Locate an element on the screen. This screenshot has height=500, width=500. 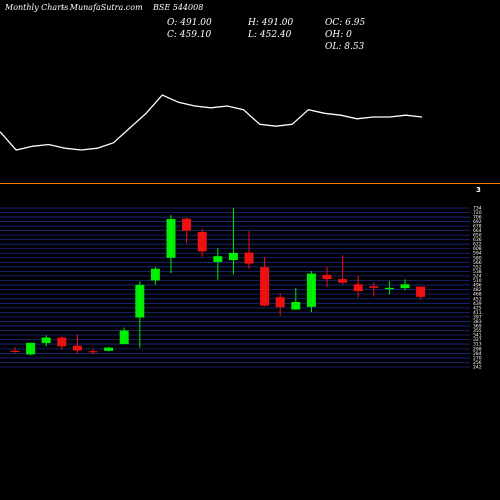
y-tick-label: 594 is located at coordinates (477, 254).